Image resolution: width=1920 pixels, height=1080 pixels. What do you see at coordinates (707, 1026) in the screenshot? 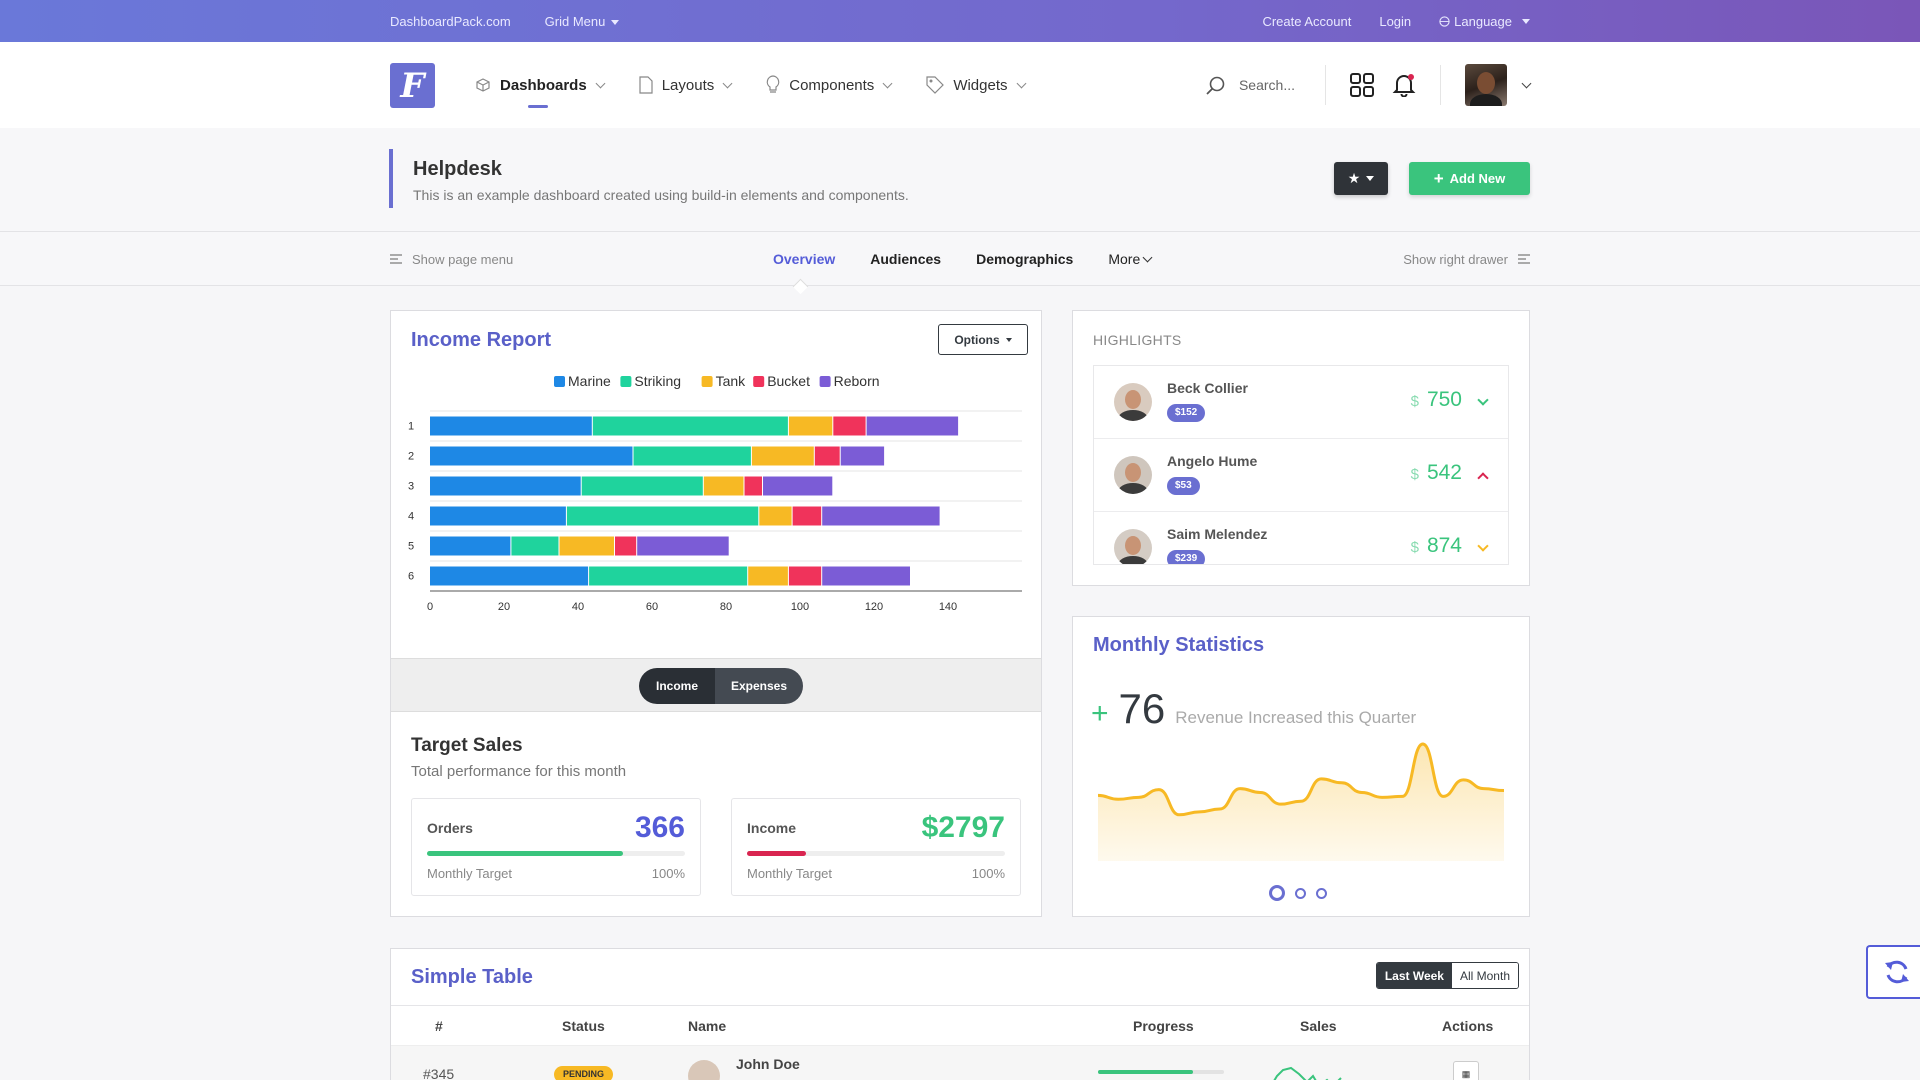
I see `col-name: Name` at bounding box center [707, 1026].